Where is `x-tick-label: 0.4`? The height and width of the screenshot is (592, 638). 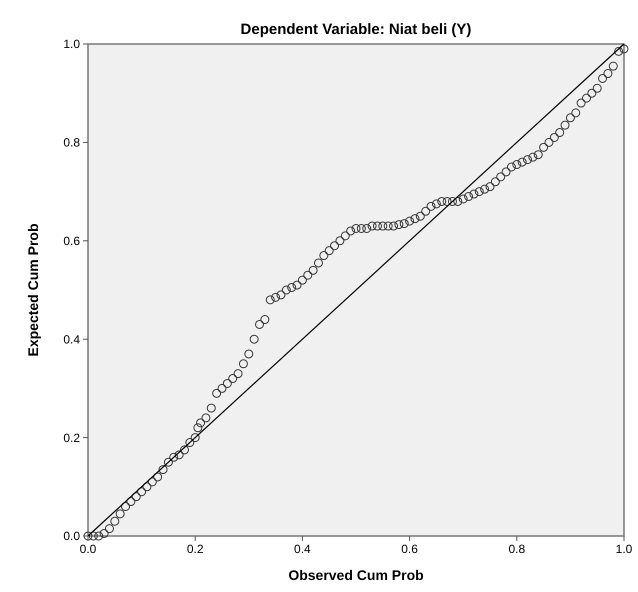 x-tick-label: 0.4 is located at coordinates (303, 549).